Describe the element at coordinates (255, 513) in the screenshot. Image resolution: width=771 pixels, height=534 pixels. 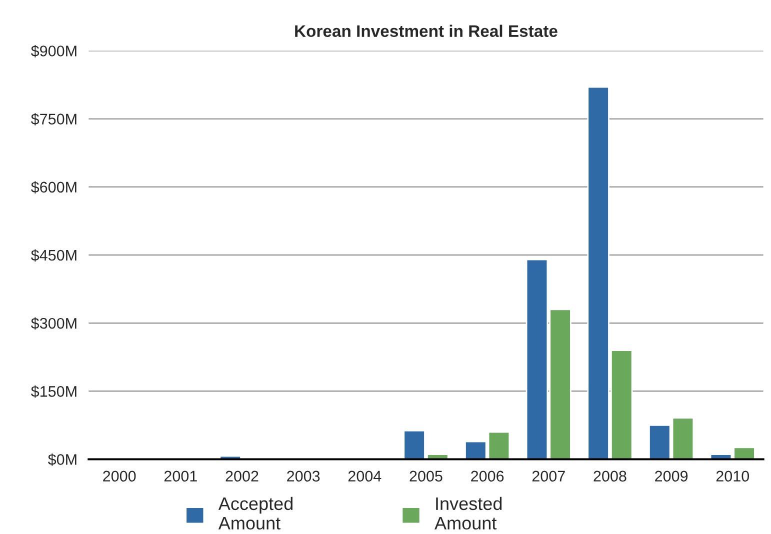
I see `legend-label: Accepted Amount` at that location.